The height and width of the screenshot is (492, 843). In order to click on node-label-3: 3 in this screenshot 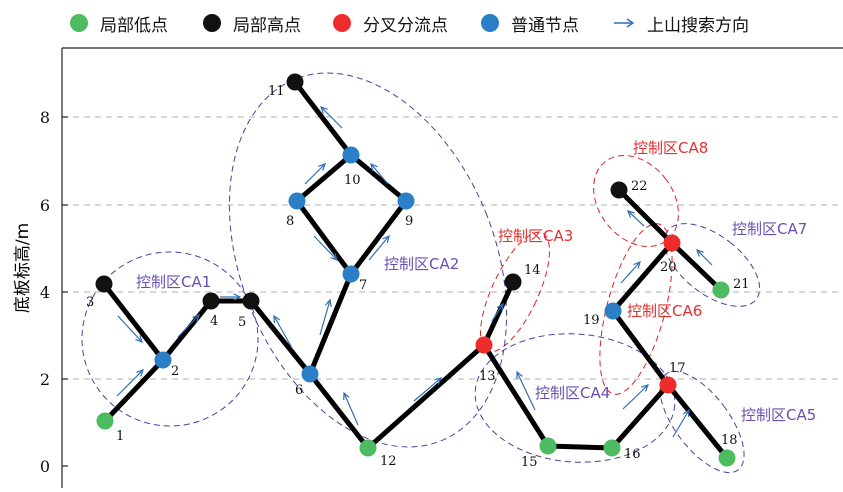, I will do `click(90, 302)`.